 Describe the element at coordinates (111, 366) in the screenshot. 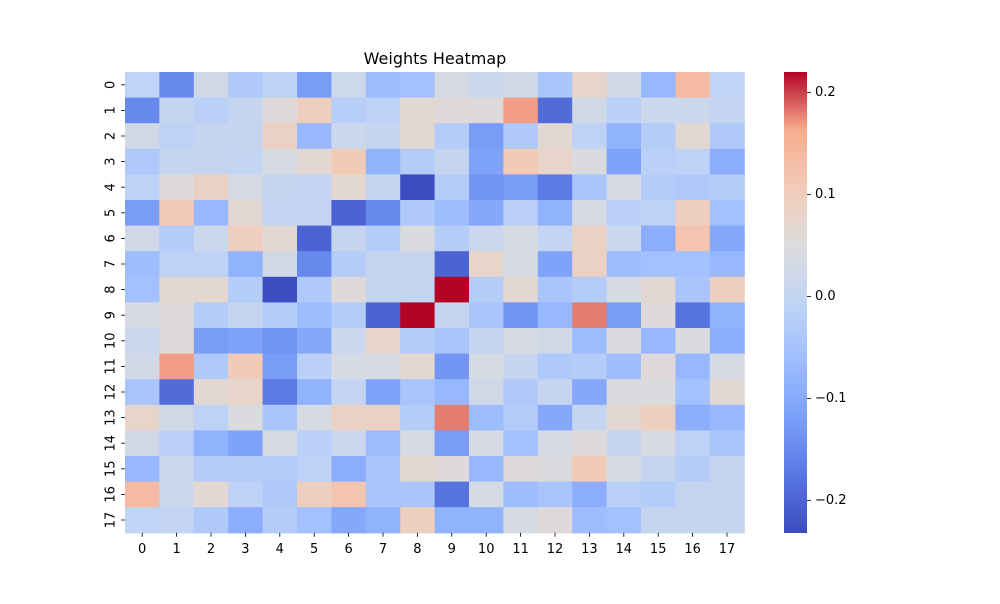

I see `y-tick-label: 11` at that location.